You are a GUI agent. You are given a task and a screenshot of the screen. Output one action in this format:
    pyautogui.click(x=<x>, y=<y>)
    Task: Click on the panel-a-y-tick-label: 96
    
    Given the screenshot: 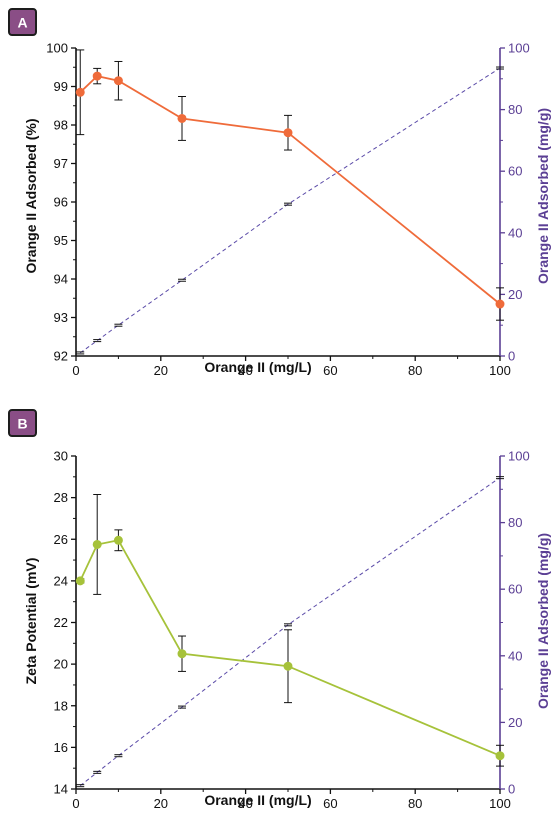 What is the action you would take?
    pyautogui.click(x=61, y=202)
    